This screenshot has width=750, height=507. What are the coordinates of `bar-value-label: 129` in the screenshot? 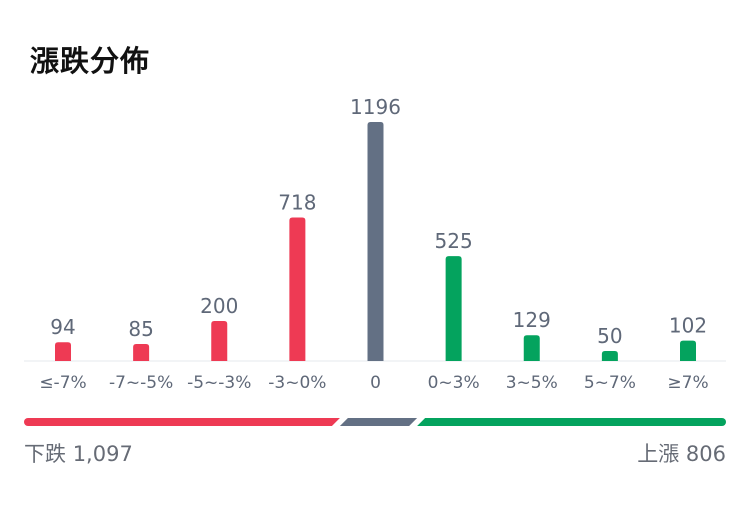 It's located at (532, 320).